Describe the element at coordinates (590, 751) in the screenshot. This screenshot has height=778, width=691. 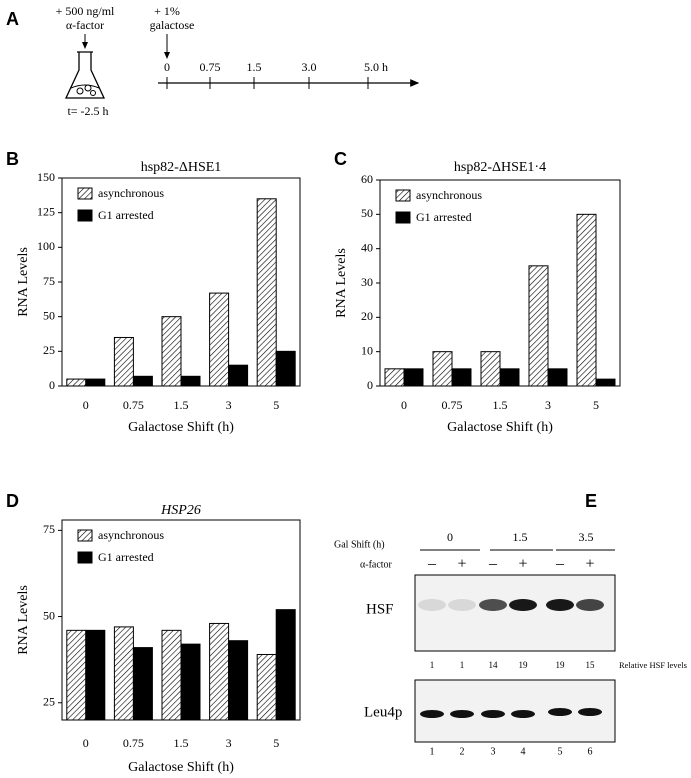
I see `lane-number: 6` at that location.